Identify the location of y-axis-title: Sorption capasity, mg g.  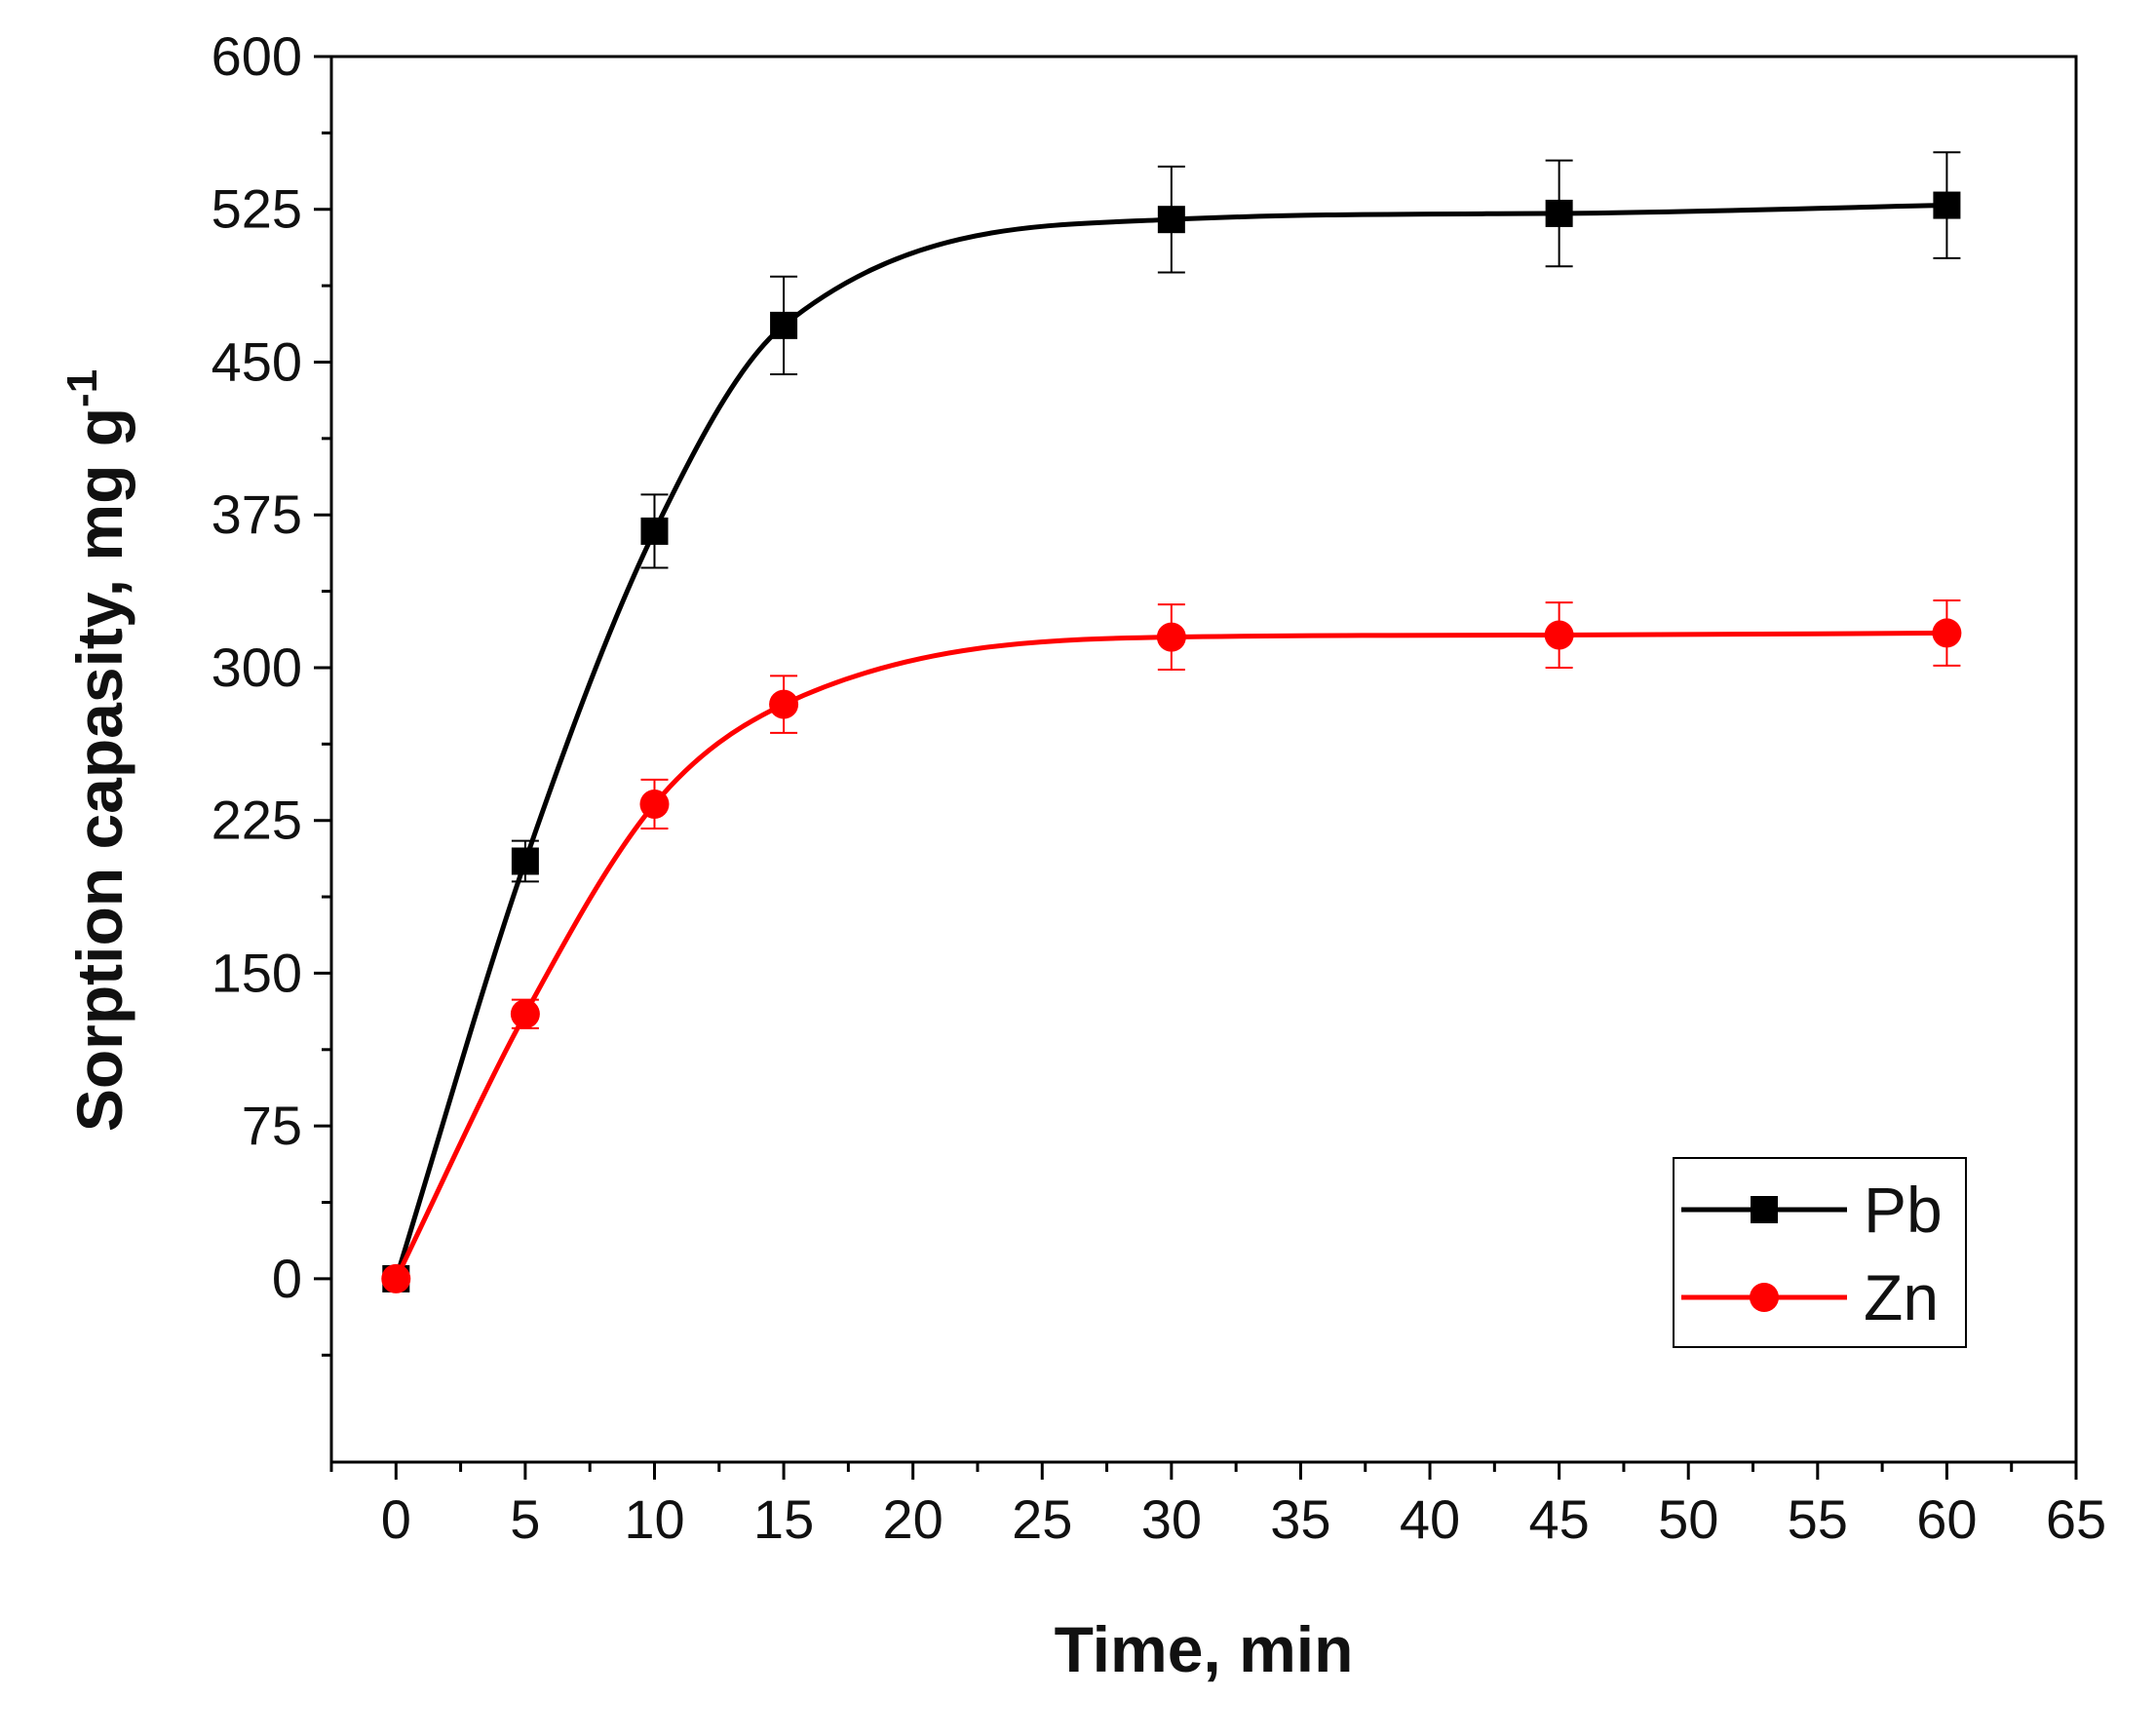
(99, 769).